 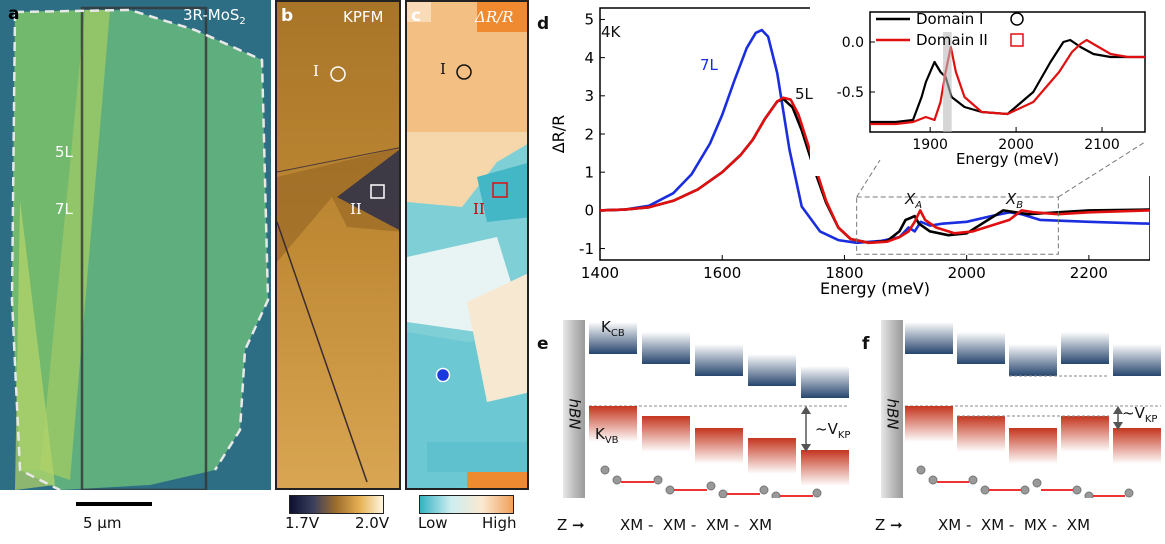 I want to click on reflectance-map, so click(x=467, y=245).